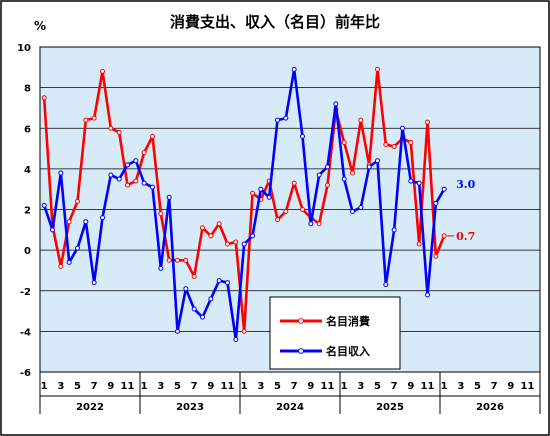 Image resolution: width=550 pixels, height=436 pixels. Describe the element at coordinates (335, 333) in the screenshot. I see `legend-box` at that location.